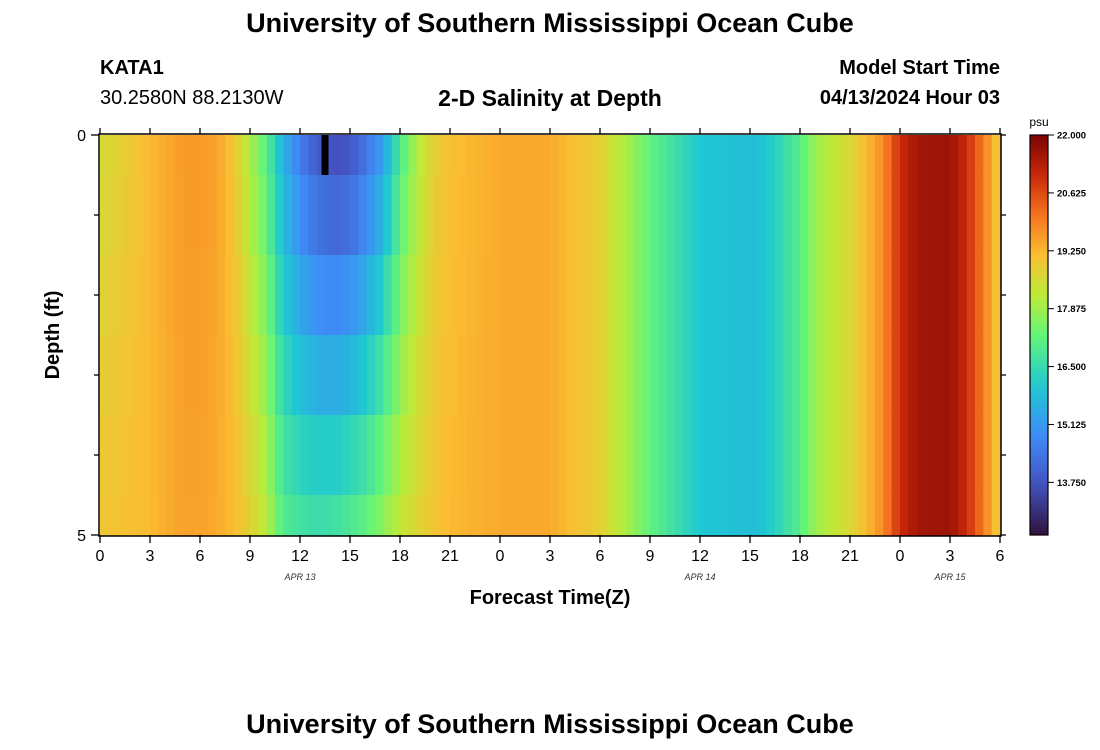 This screenshot has height=750, width=1100. Describe the element at coordinates (919, 68) in the screenshot. I see `model-start-label: Model Start Time` at that location.